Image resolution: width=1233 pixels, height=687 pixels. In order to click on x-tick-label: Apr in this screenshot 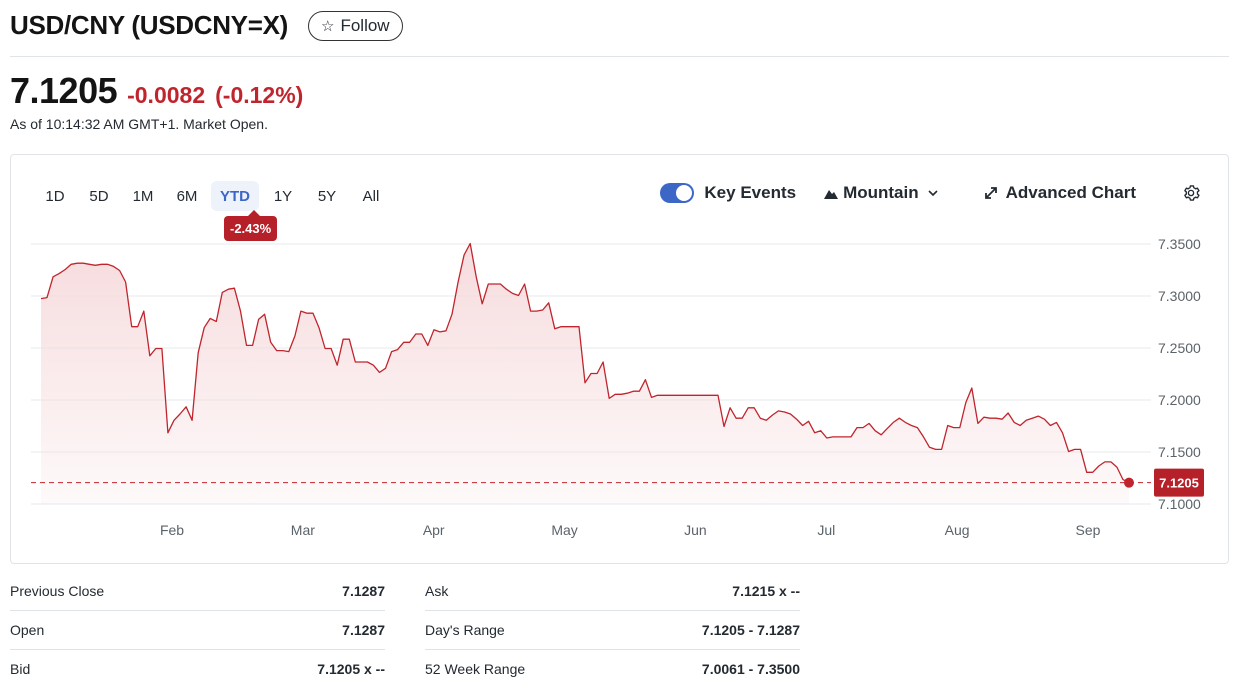, I will do `click(434, 530)`.